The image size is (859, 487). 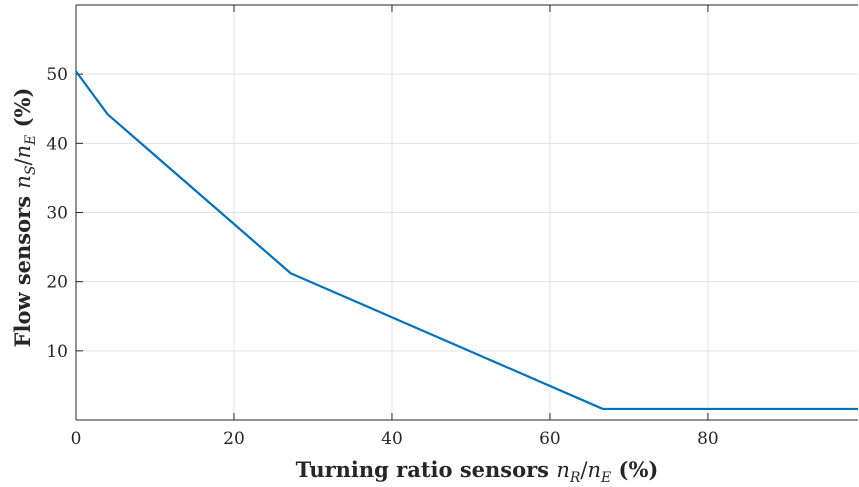 I want to click on x-tick-label: 40, so click(x=392, y=439).